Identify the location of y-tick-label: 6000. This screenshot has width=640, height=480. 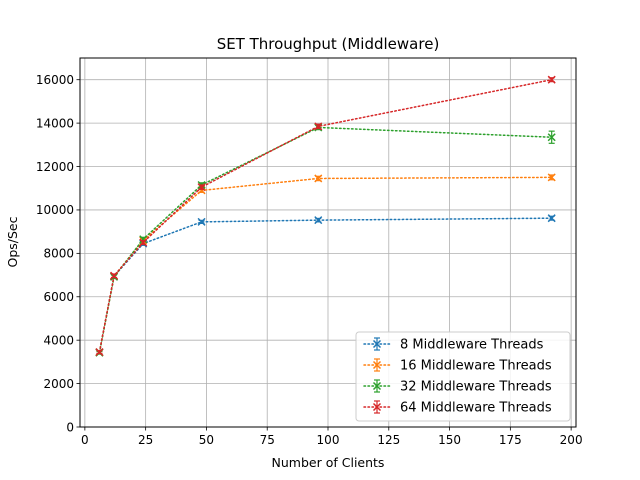
(58, 297).